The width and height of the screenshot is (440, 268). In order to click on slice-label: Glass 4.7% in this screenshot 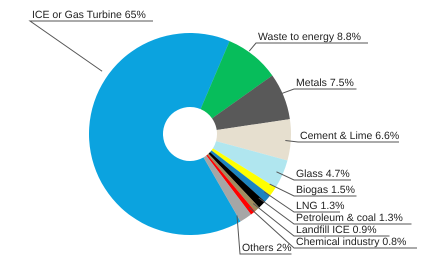, I will do `click(323, 174)`.